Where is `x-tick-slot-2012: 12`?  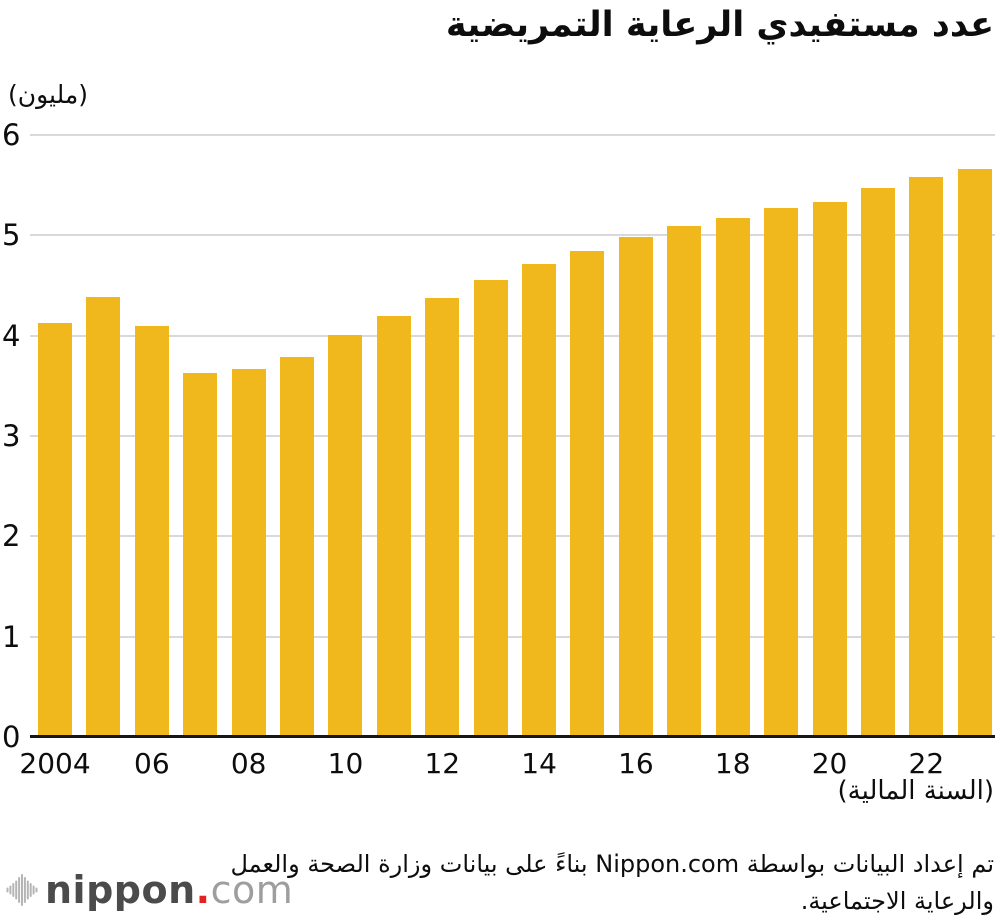
x-tick-slot-2012: 12 is located at coordinates (442, 763).